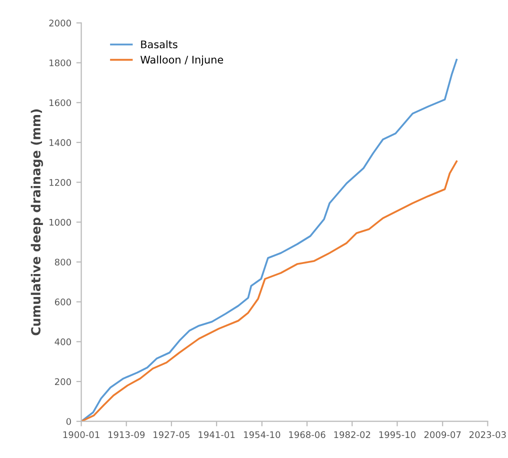  Describe the element at coordinates (487, 434) in the screenshot. I see `x-tick-label: 2023-03` at that location.